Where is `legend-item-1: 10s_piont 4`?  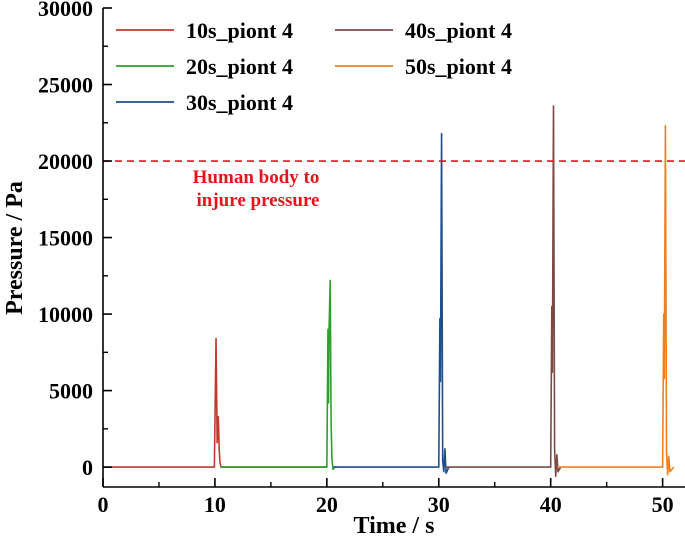 legend-item-1: 10s_piont 4 is located at coordinates (204, 30).